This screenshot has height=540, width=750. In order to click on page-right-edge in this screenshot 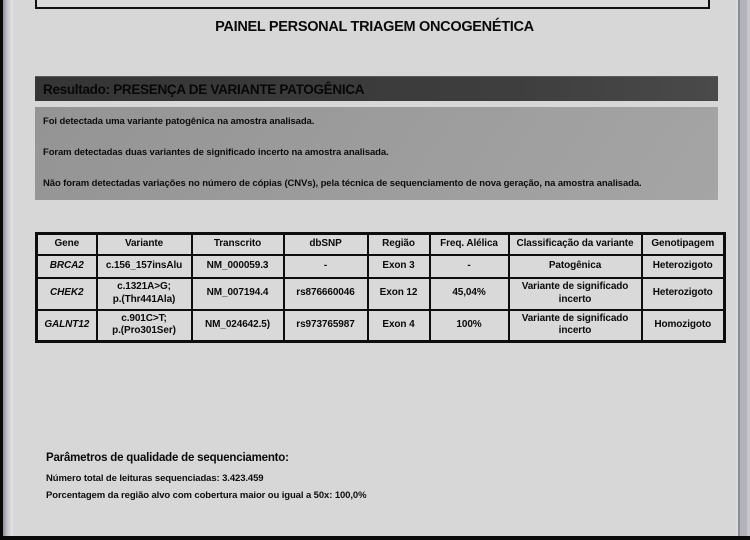, I will do `click(743, 270)`.